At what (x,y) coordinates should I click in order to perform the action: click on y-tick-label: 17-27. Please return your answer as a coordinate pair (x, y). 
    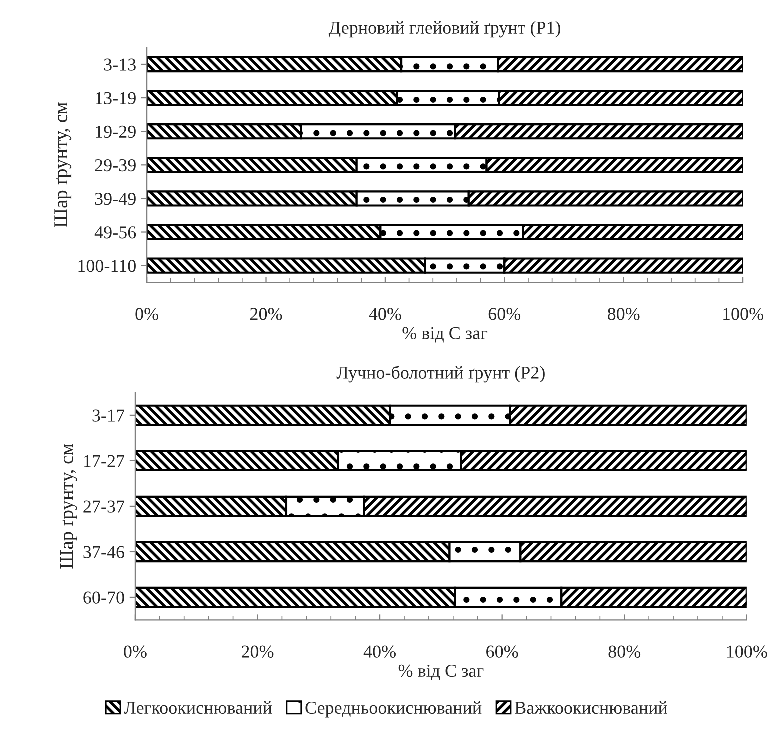
    Looking at the image, I should click on (104, 461).